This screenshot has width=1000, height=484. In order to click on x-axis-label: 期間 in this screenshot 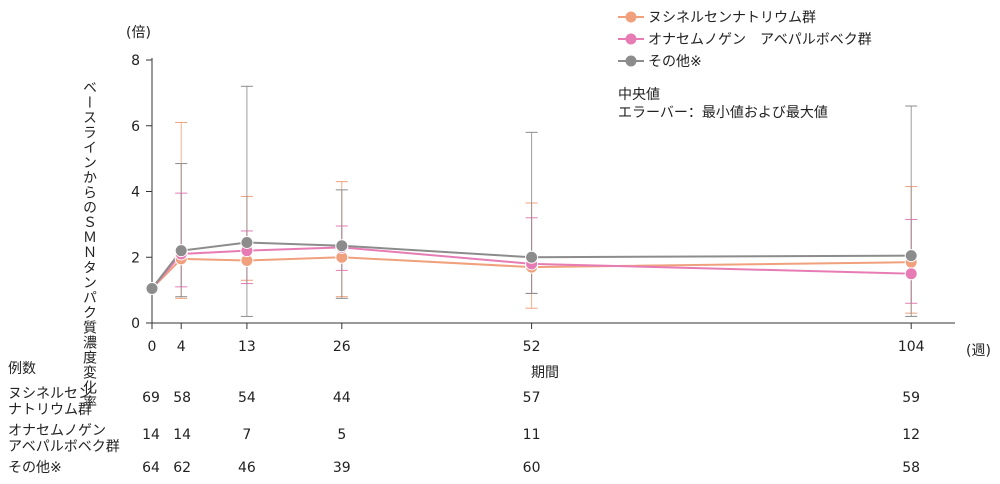, I will do `click(545, 373)`.